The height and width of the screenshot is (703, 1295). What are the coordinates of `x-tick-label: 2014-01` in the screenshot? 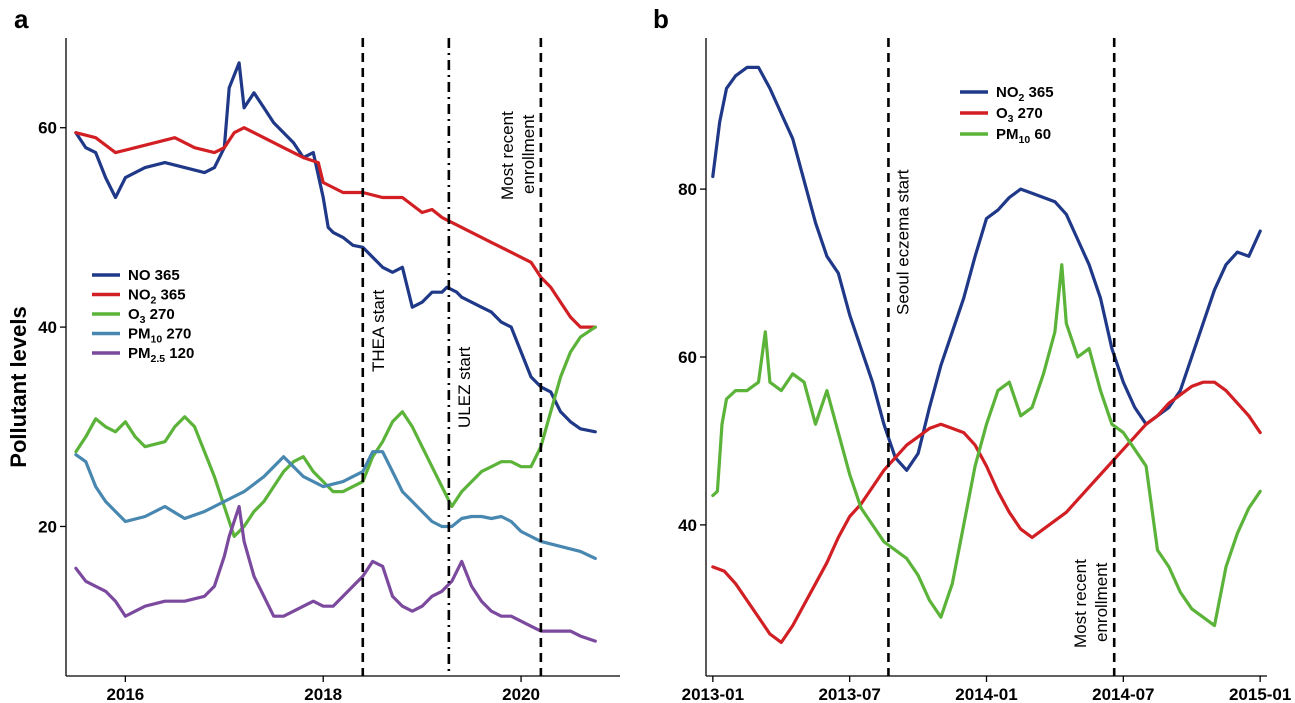 It's located at (986, 694).